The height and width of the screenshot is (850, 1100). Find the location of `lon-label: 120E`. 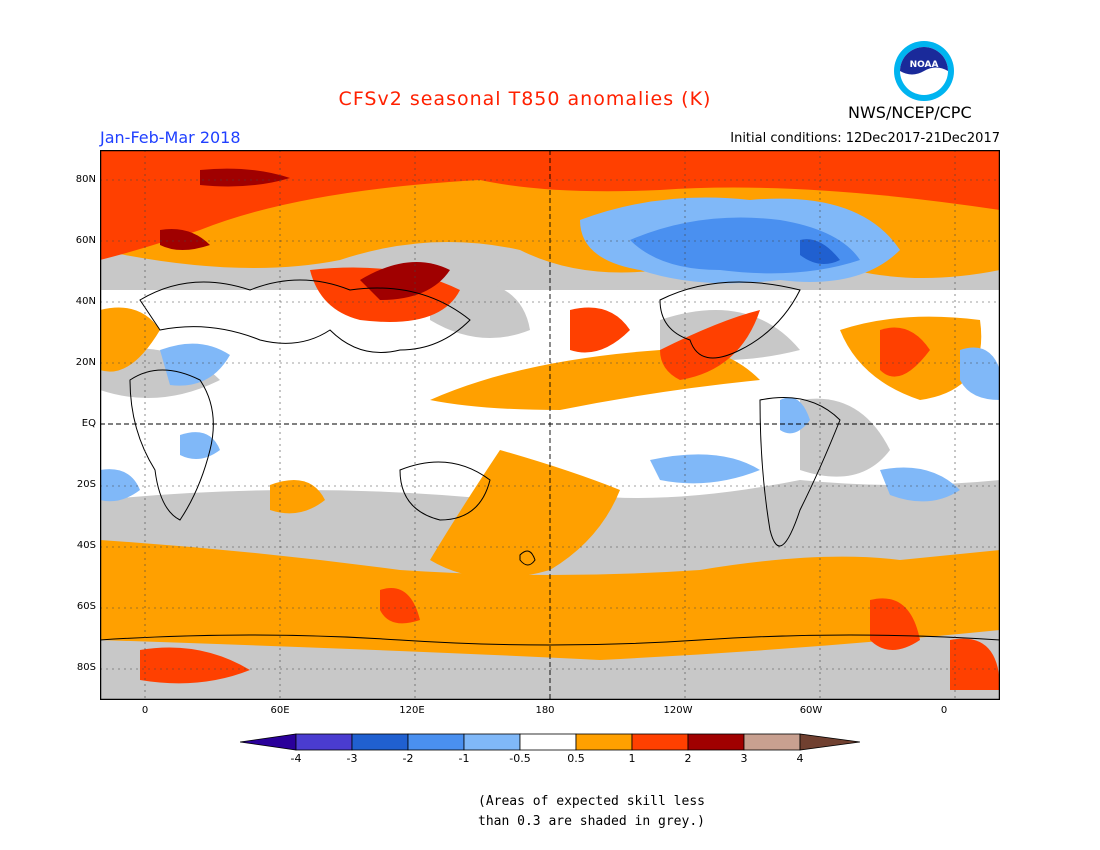

lon-label: 120E is located at coordinates (412, 710).